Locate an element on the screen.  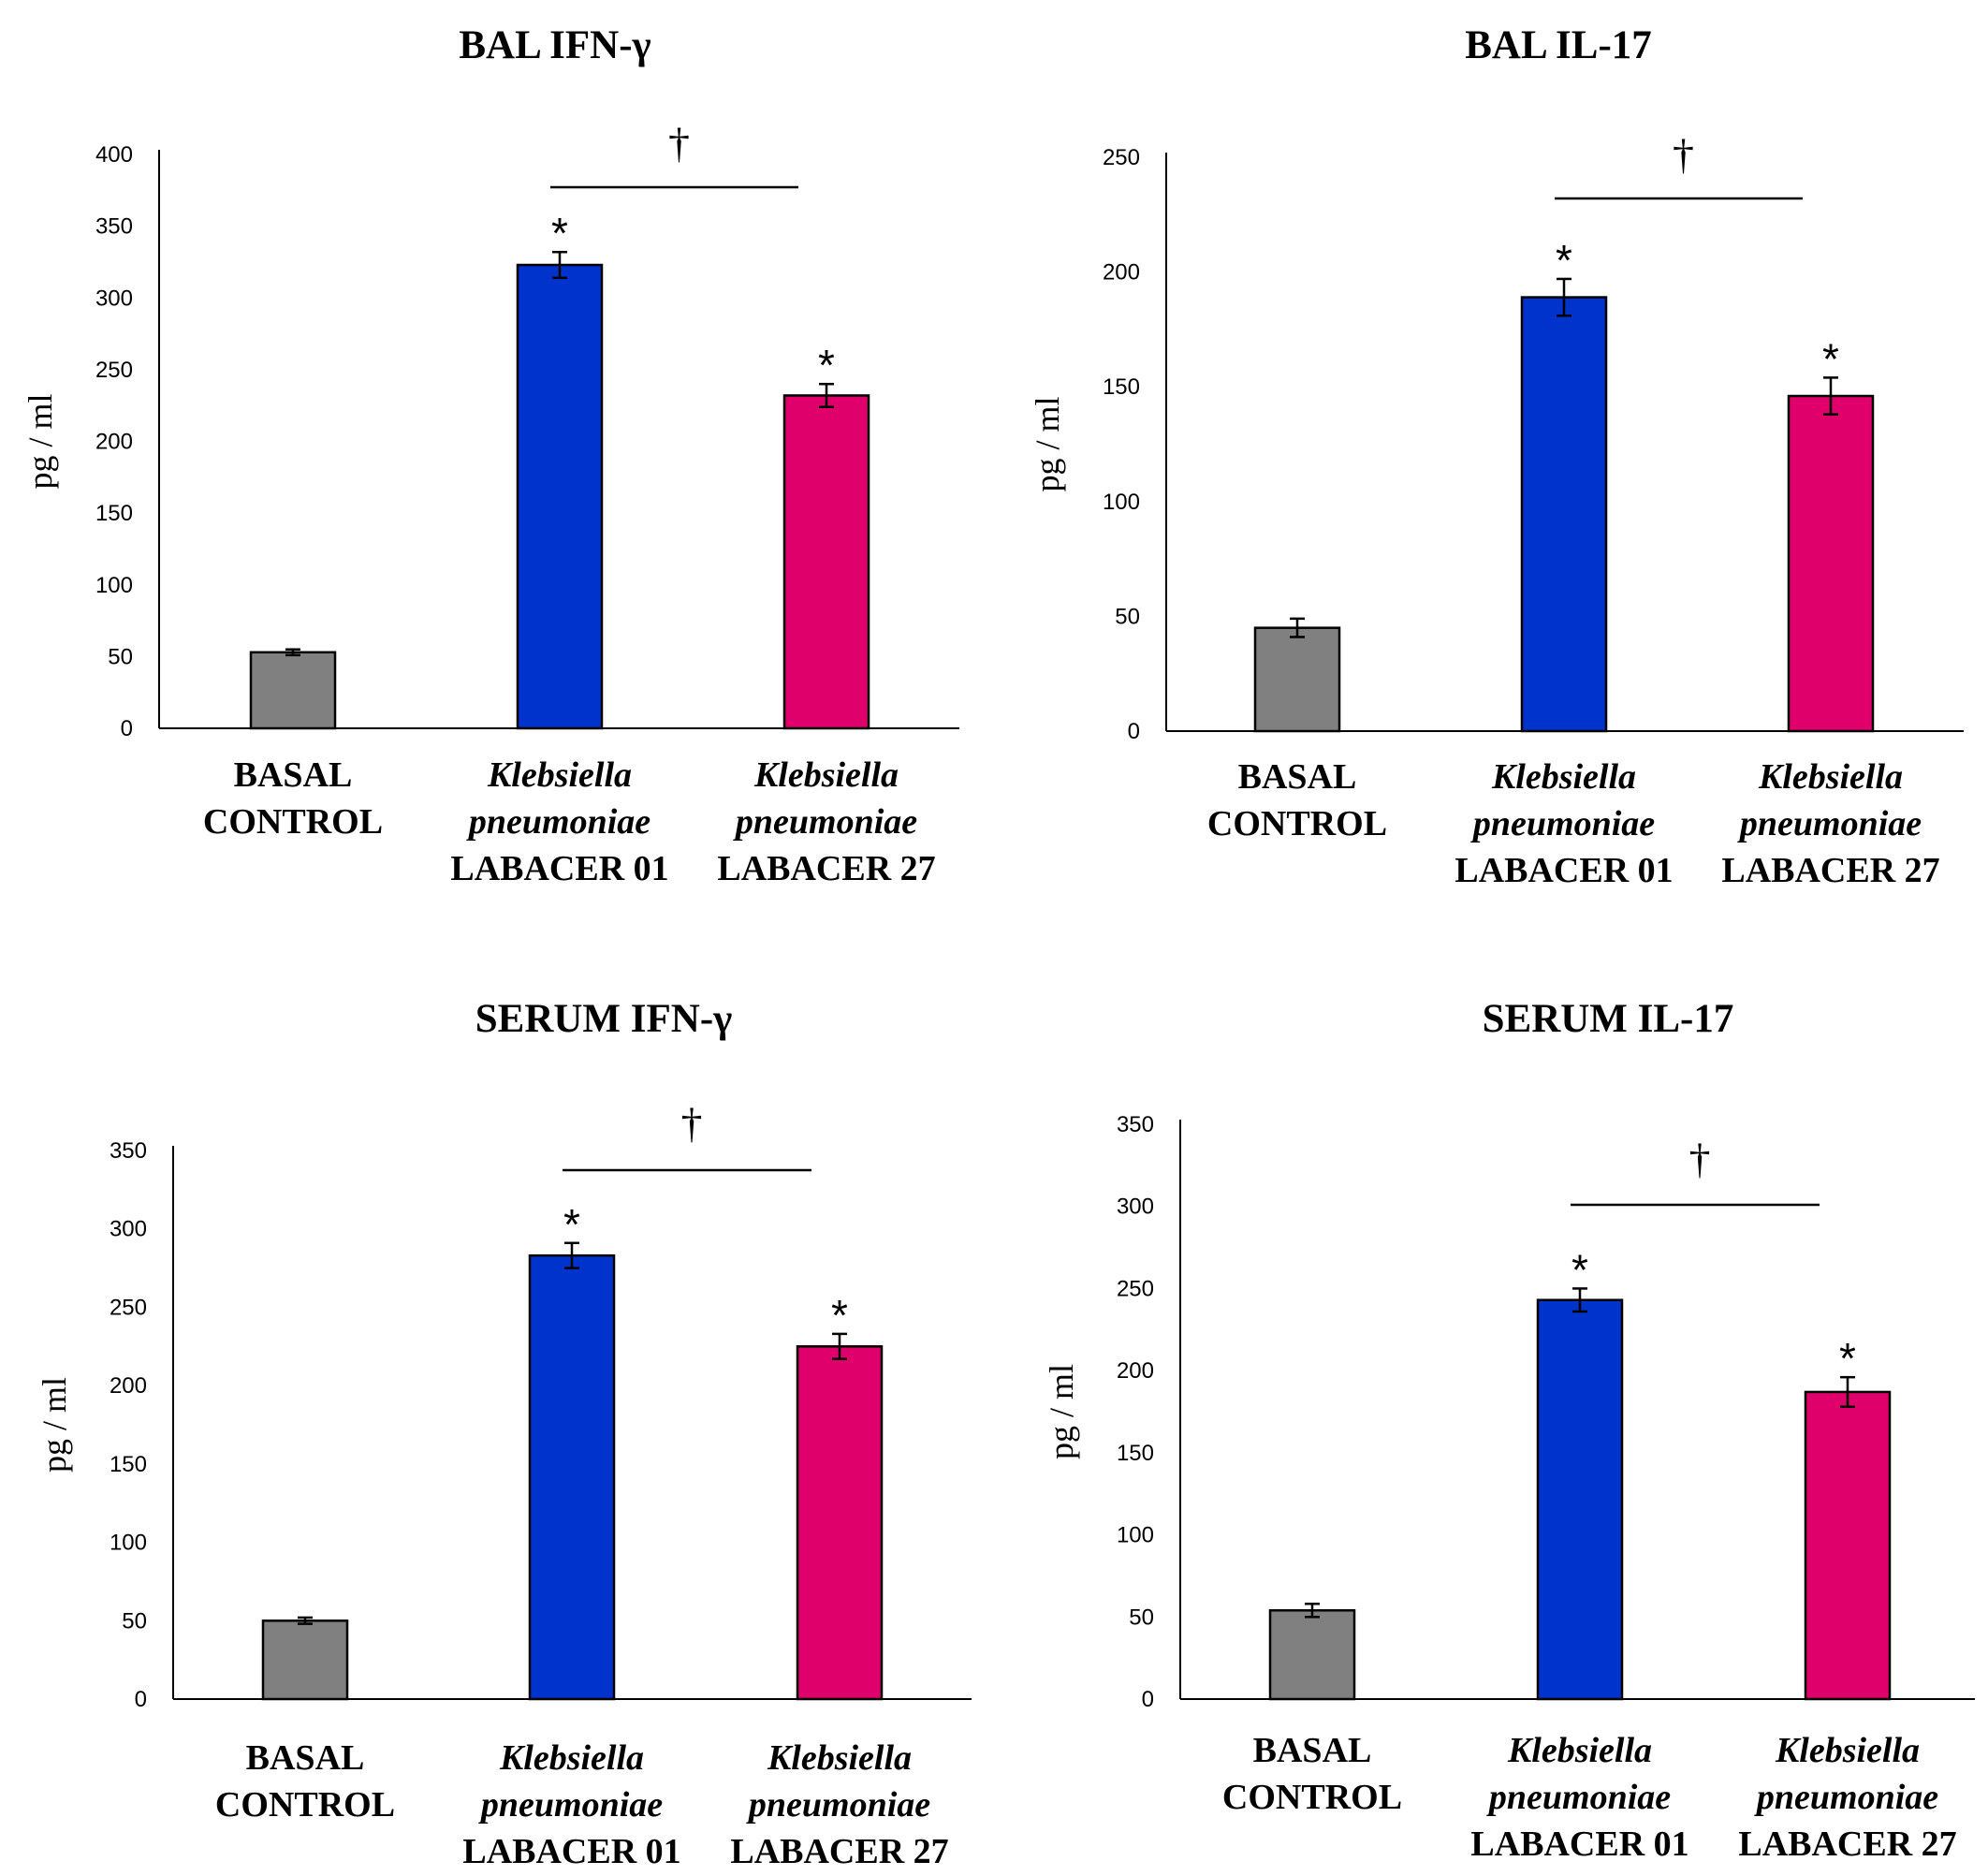
chart-title: SERUM IL-17 is located at coordinates (1608, 1019).